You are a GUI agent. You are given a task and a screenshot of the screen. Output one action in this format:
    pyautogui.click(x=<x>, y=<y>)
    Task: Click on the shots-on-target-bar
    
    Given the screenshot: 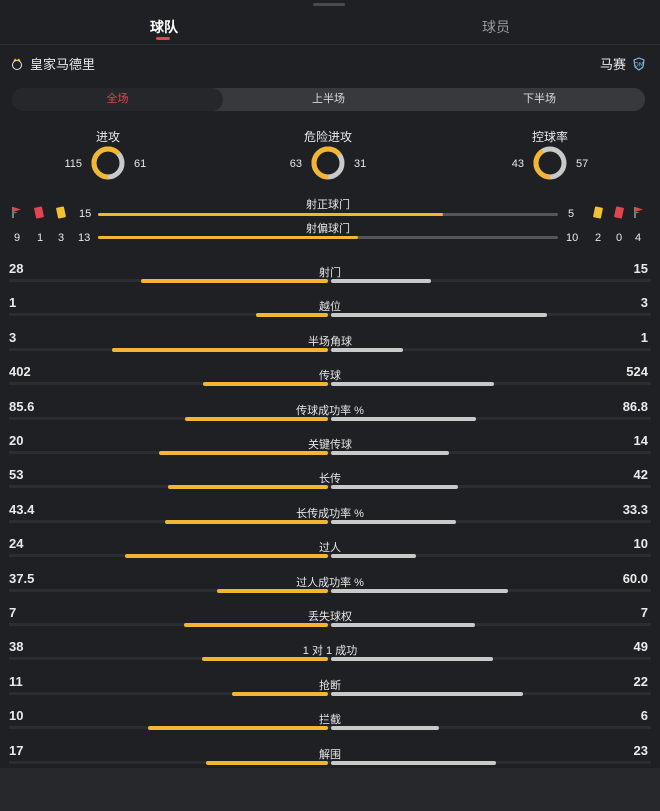 What is the action you would take?
    pyautogui.click(x=328, y=214)
    